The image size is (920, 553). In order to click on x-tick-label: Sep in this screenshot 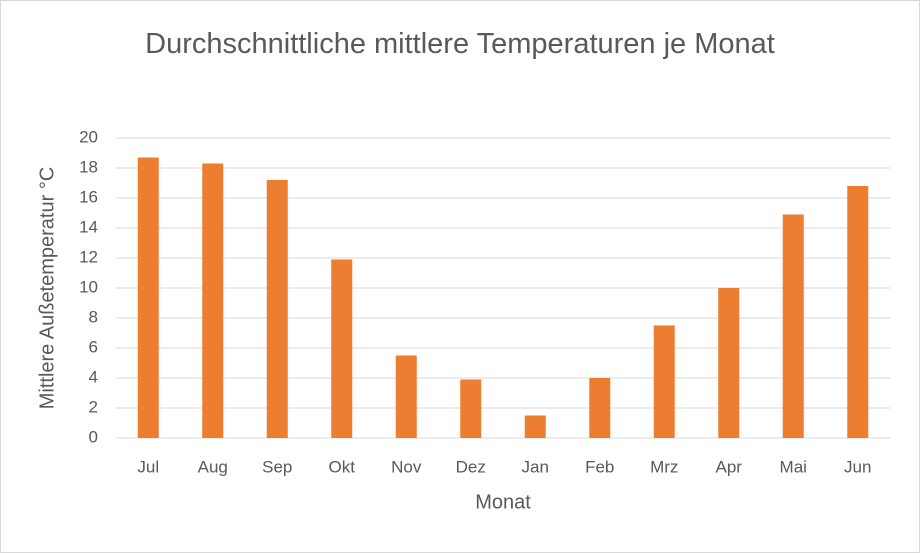, I will do `click(277, 466)`.